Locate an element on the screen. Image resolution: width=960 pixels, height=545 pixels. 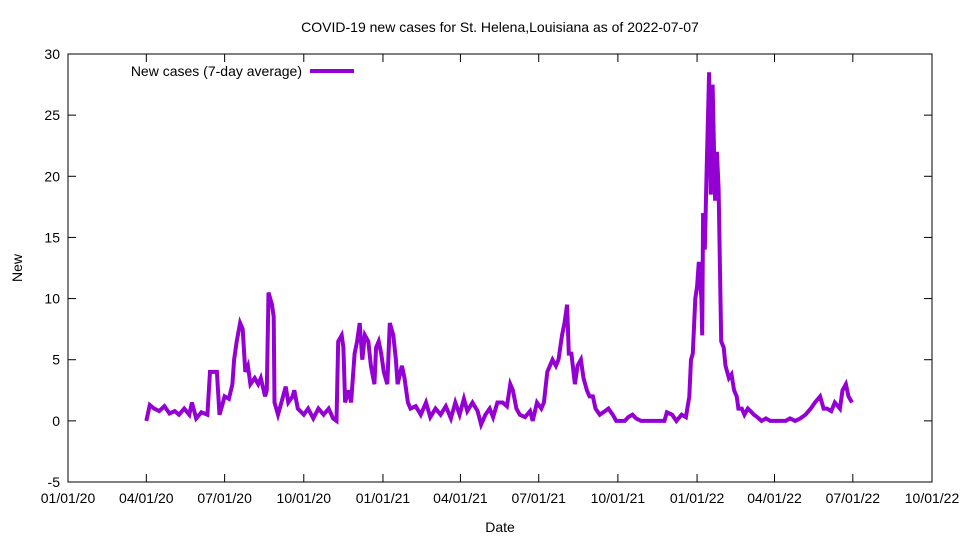
y-tick-label: 0 is located at coordinates (56, 421).